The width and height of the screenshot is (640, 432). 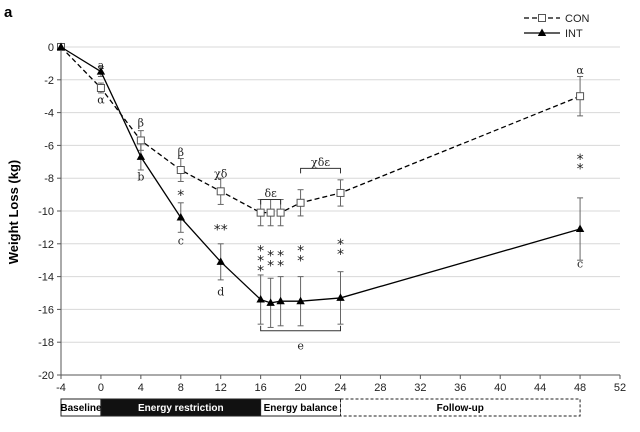 I want to click on x-tick-label: 52, so click(x=620, y=388).